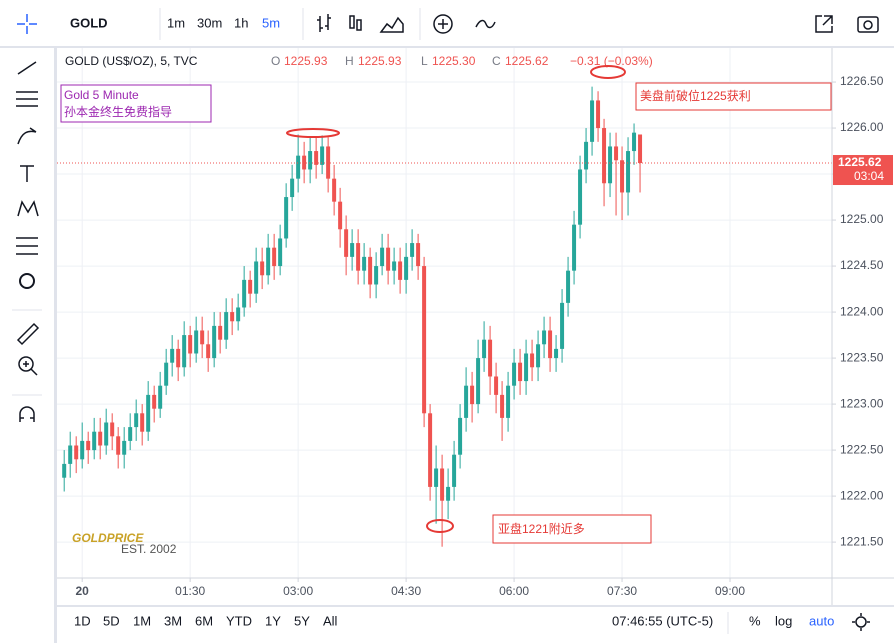 Image resolution: width=894 pixels, height=643 pixels. What do you see at coordinates (349, 61) in the screenshot?
I see `legend-high-label: H` at bounding box center [349, 61].